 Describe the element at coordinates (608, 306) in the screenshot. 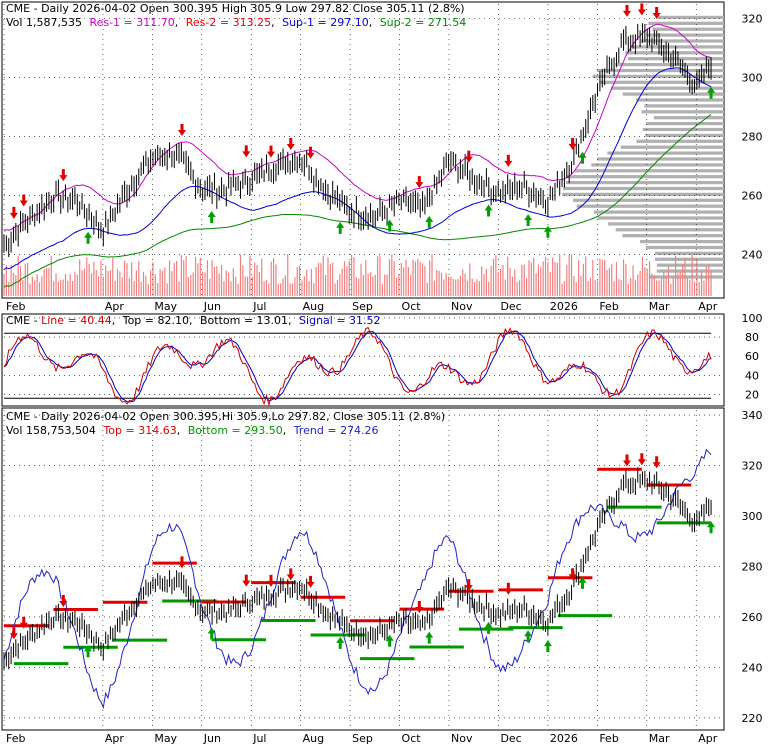

I see `price-x-tick-feb: Feb` at that location.